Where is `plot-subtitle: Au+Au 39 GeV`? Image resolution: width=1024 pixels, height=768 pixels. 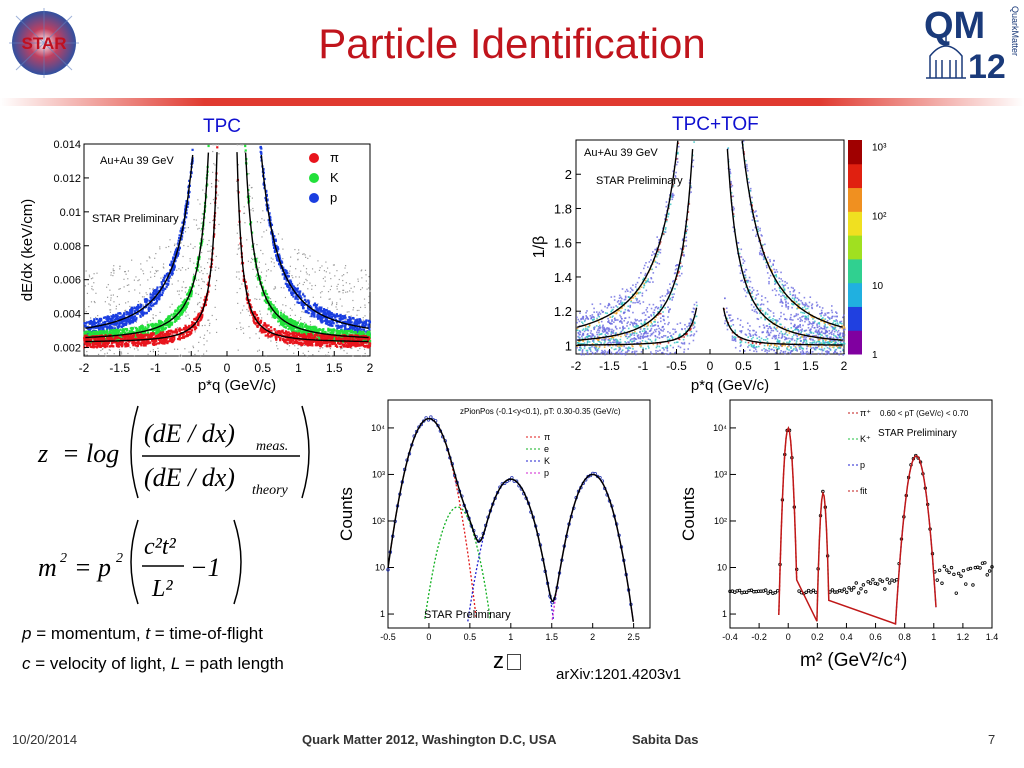 plot-subtitle: Au+Au 39 GeV is located at coordinates (137, 161).